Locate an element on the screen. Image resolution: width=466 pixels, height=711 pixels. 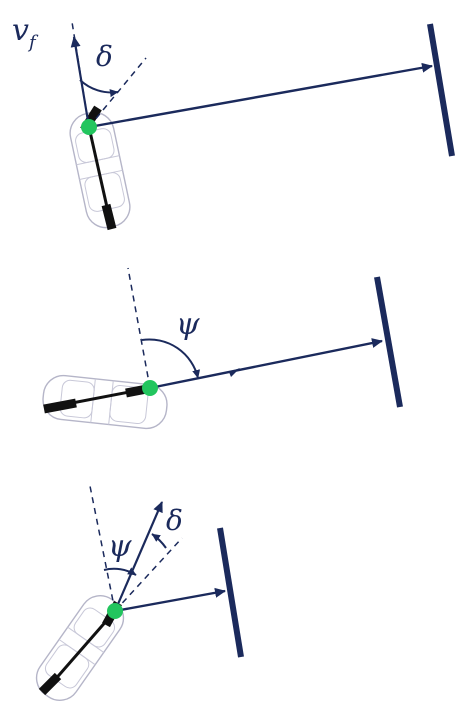
velocity-label: vf is located at coordinates (25, 33).